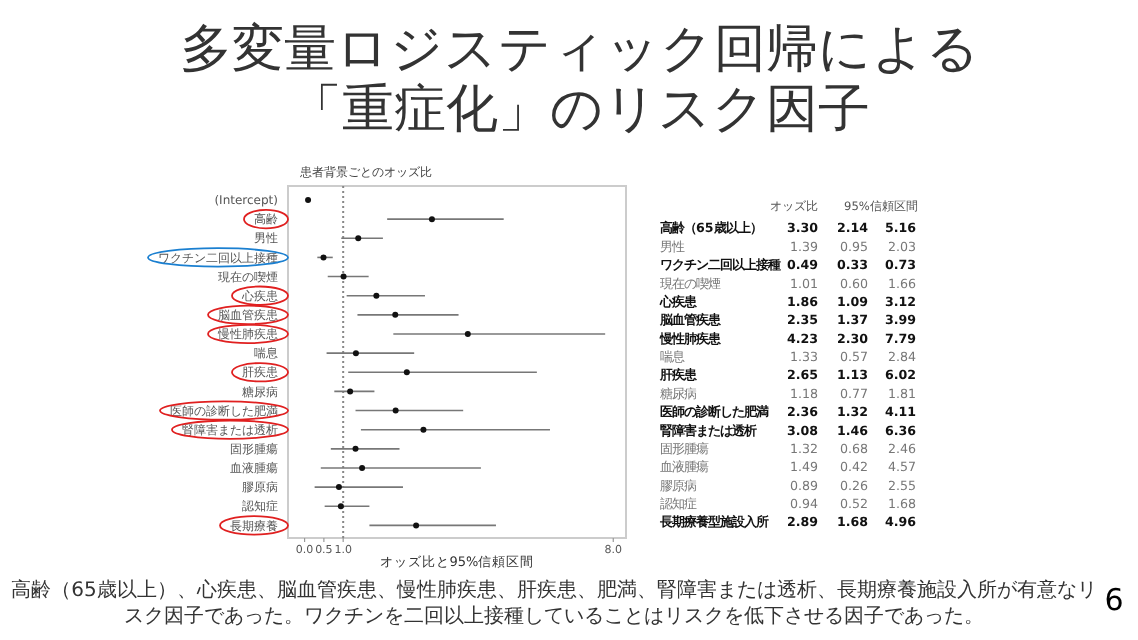  Describe the element at coordinates (580, 80) in the screenshot. I see `chart-title: 多変量ロジスティック回帰による「重症化」のリスク因子` at that location.